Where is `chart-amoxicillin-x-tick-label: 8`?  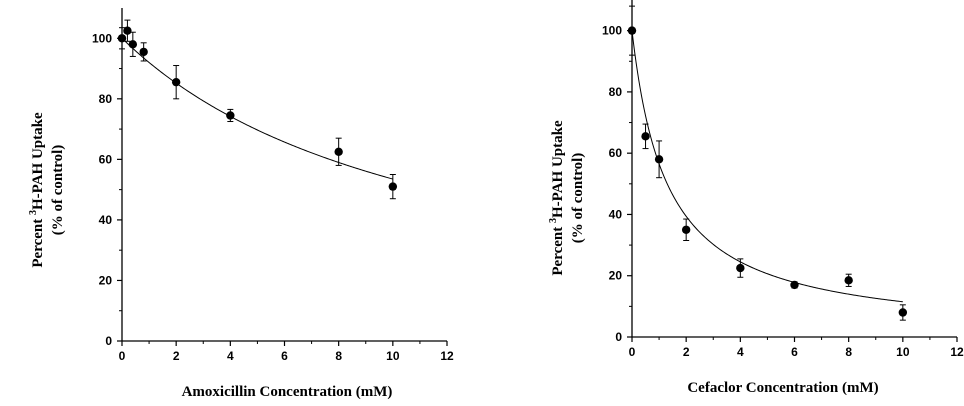
chart-amoxicillin-x-tick-label: 8 is located at coordinates (338, 356).